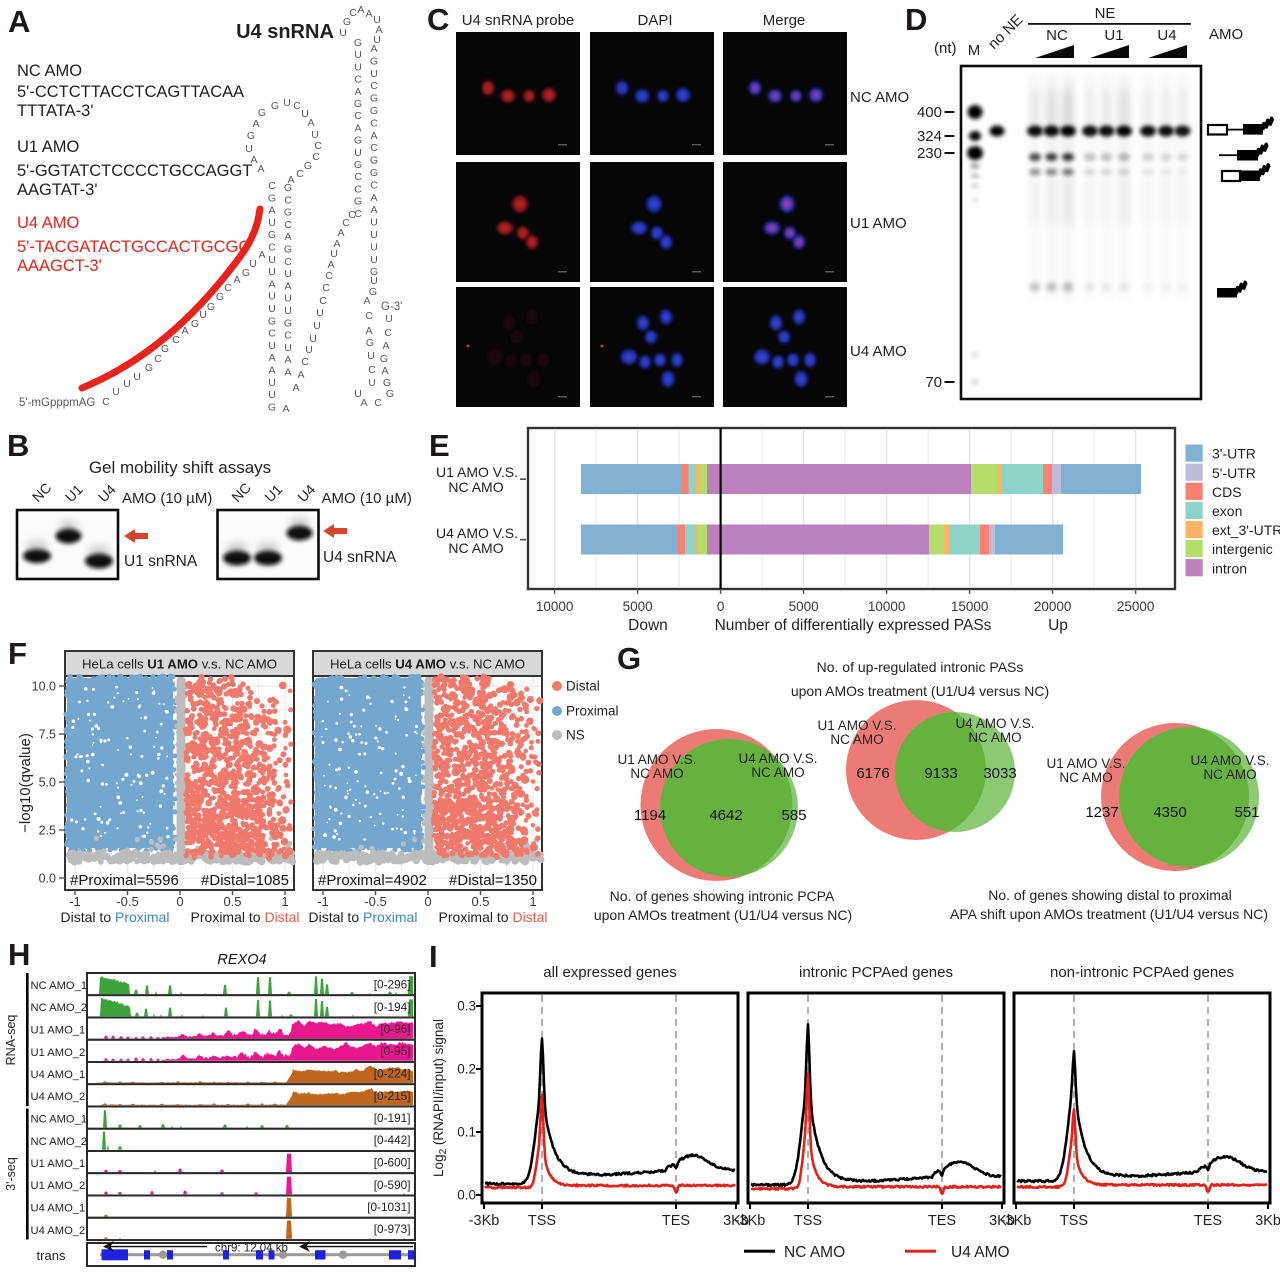  What do you see at coordinates (1227, 511) in the screenshot?
I see `svg-text: exon` at bounding box center [1227, 511].